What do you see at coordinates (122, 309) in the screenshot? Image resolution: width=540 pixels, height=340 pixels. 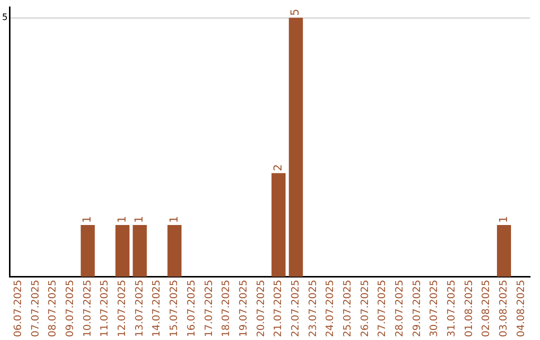 I see `x-tick-label: 12.07.2025` at bounding box center [122, 309].